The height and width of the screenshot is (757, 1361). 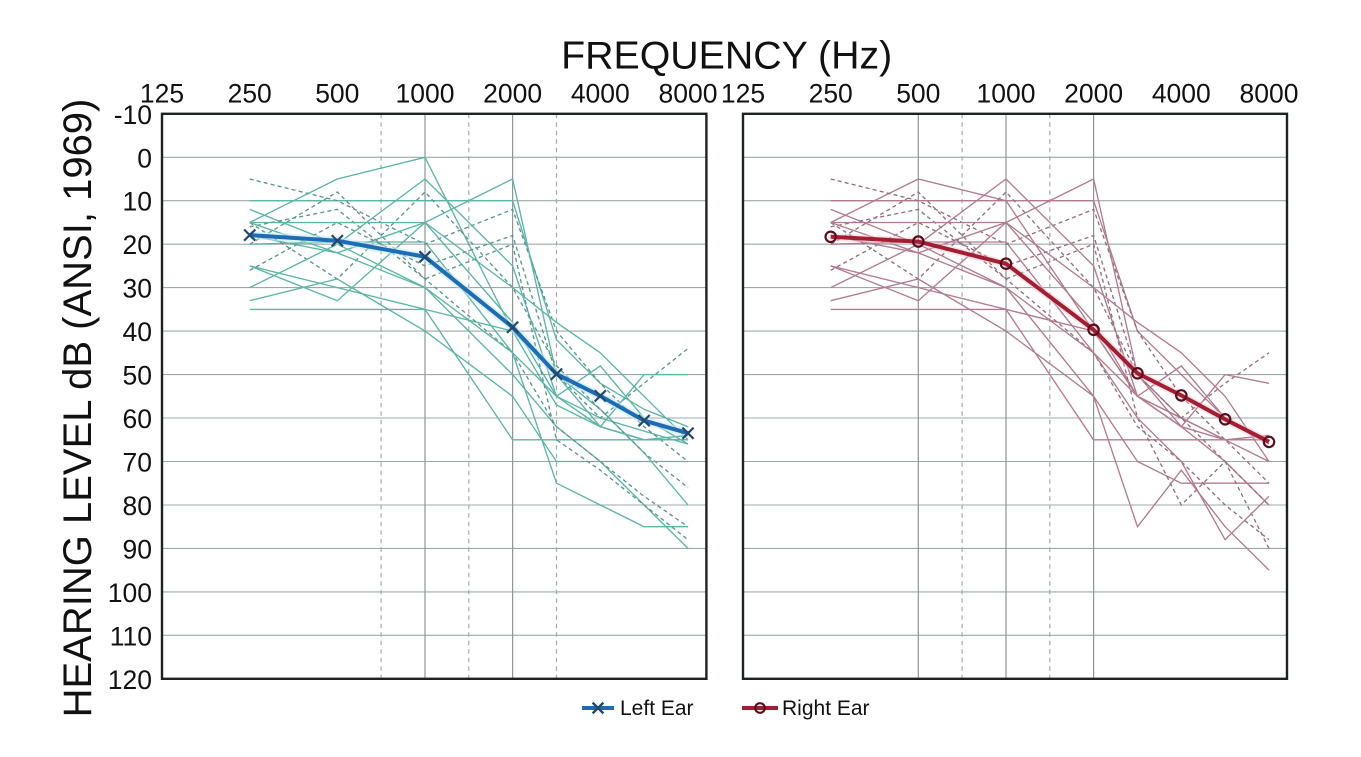 What do you see at coordinates (130, 593) in the screenshot?
I see `svg-text: 100` at bounding box center [130, 593].